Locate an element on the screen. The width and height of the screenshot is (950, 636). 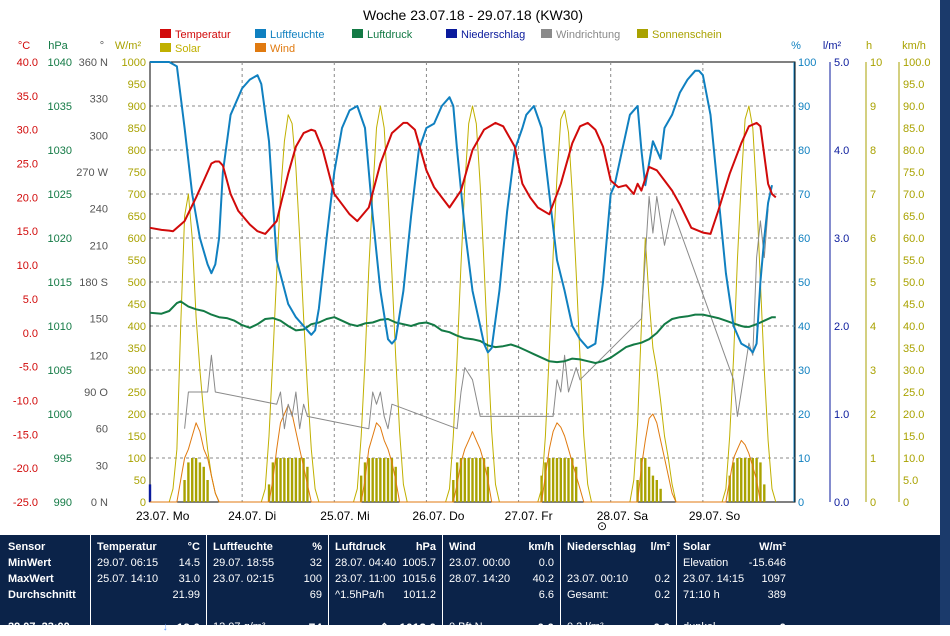
x-tick-label: 23.07. Mo is located at coordinates (163, 516).